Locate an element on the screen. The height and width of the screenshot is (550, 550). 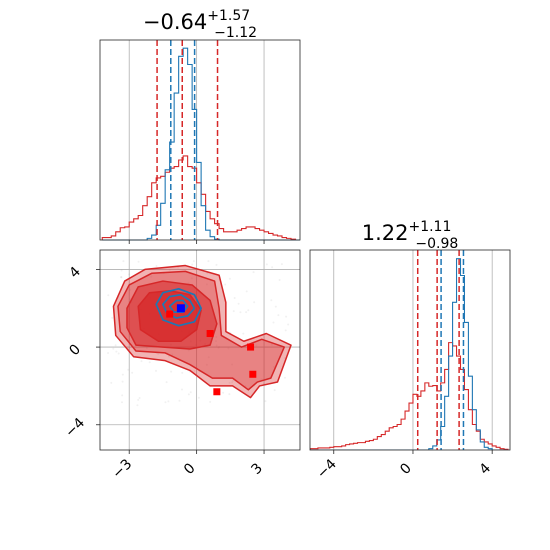
hist-blue is located at coordinates (201, 144).